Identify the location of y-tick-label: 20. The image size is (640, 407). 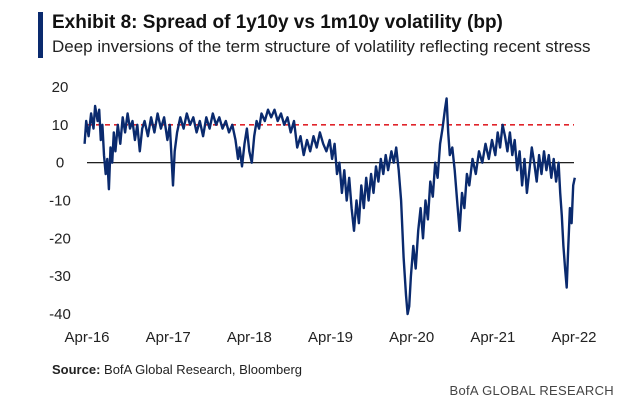
(60, 87).